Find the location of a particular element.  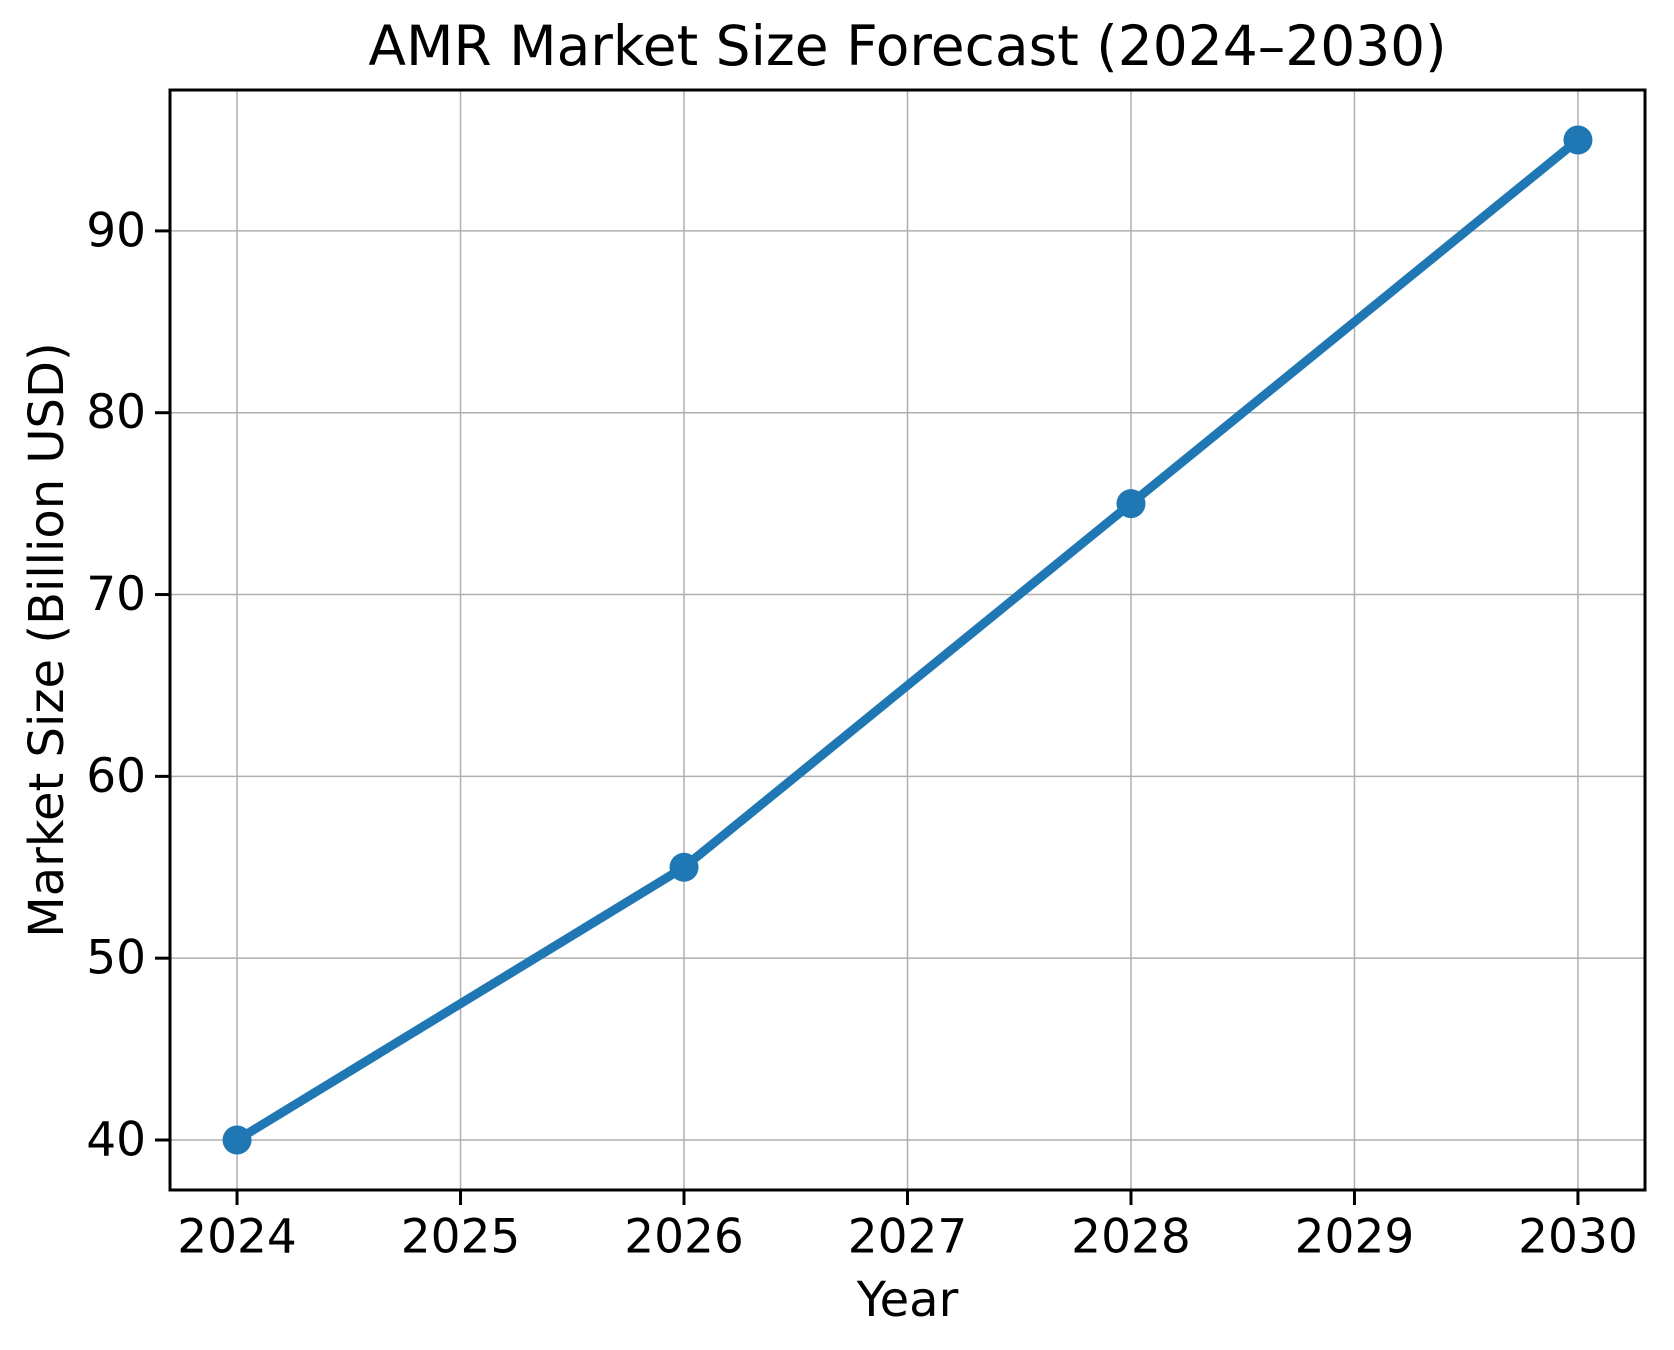

x-tick-label: 2030 is located at coordinates (1578, 1236).